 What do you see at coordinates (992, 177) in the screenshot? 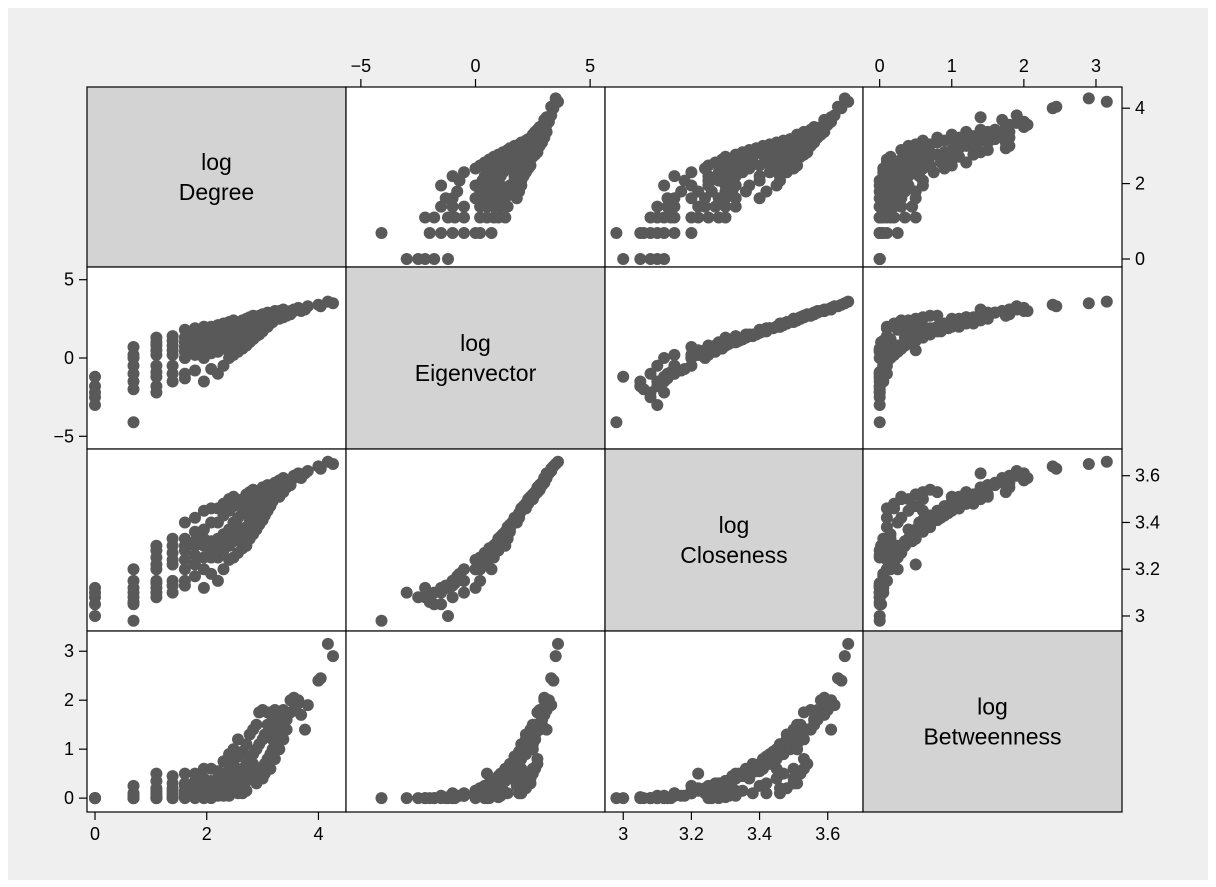
I see `panel-degree-vs-betweenness` at bounding box center [992, 177].